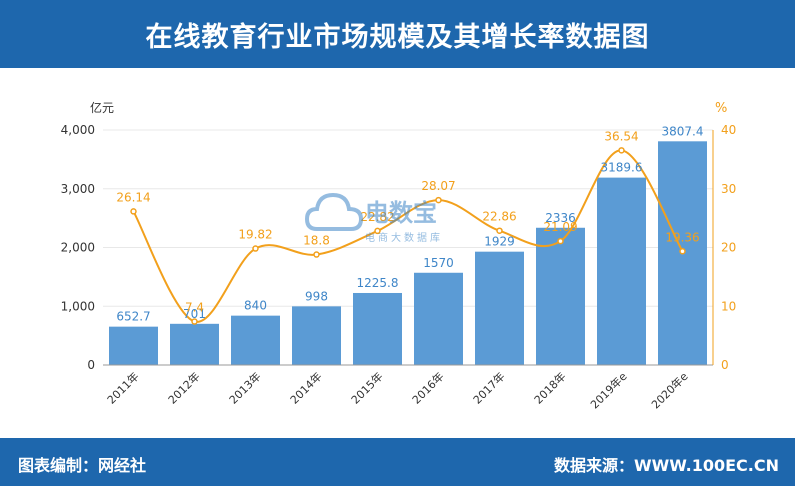 The image size is (795, 486). Describe the element at coordinates (78, 248) in the screenshot. I see `y-left-tick-label: 2,000` at that location.